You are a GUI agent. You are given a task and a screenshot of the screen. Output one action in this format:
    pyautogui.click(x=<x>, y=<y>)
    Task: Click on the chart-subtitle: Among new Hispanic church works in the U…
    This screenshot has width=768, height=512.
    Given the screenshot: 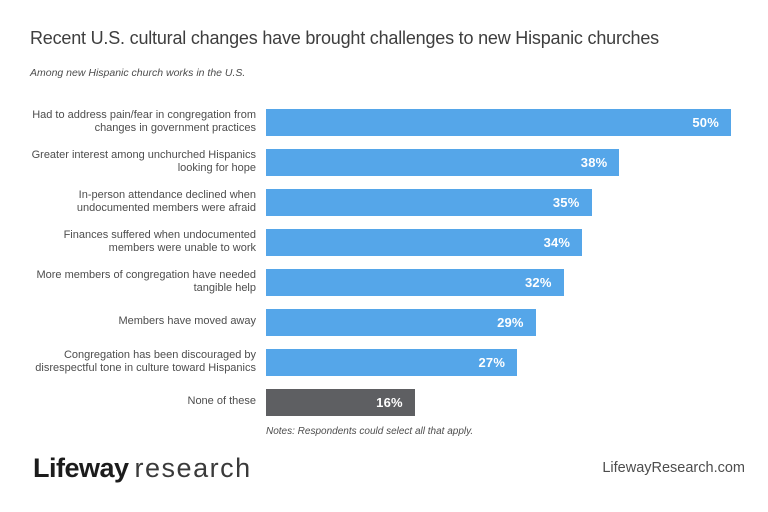 What is the action you would take?
    pyautogui.click(x=138, y=73)
    